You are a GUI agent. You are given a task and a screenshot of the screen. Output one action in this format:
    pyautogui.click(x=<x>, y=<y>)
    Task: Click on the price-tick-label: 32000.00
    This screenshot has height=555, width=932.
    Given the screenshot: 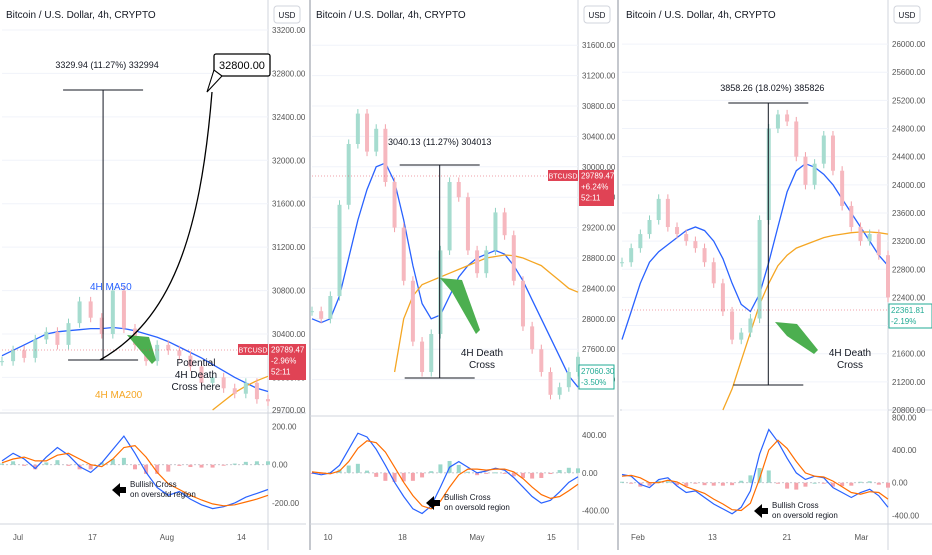 What is the action you would take?
    pyautogui.click(x=289, y=160)
    